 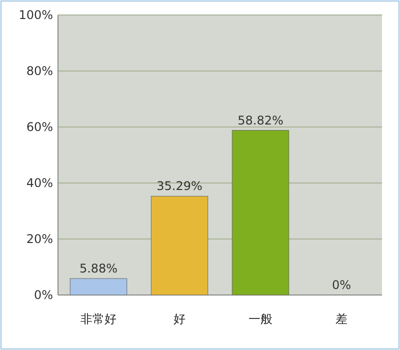 What do you see at coordinates (98, 269) in the screenshot?
I see `data-label: 5.88%` at bounding box center [98, 269].